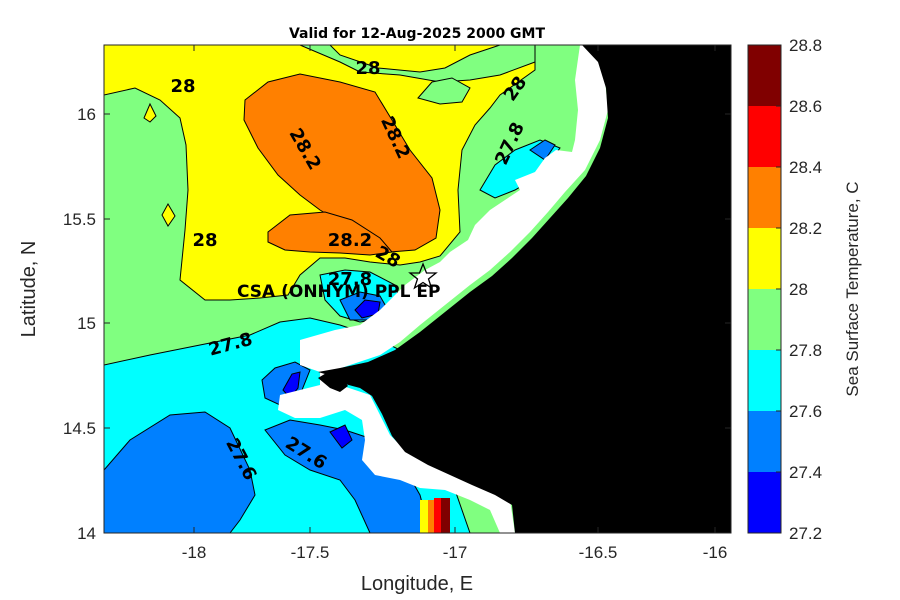 The image size is (900, 600). Describe the element at coordinates (86, 114) in the screenshot. I see `y-tick-label: 16` at that location.